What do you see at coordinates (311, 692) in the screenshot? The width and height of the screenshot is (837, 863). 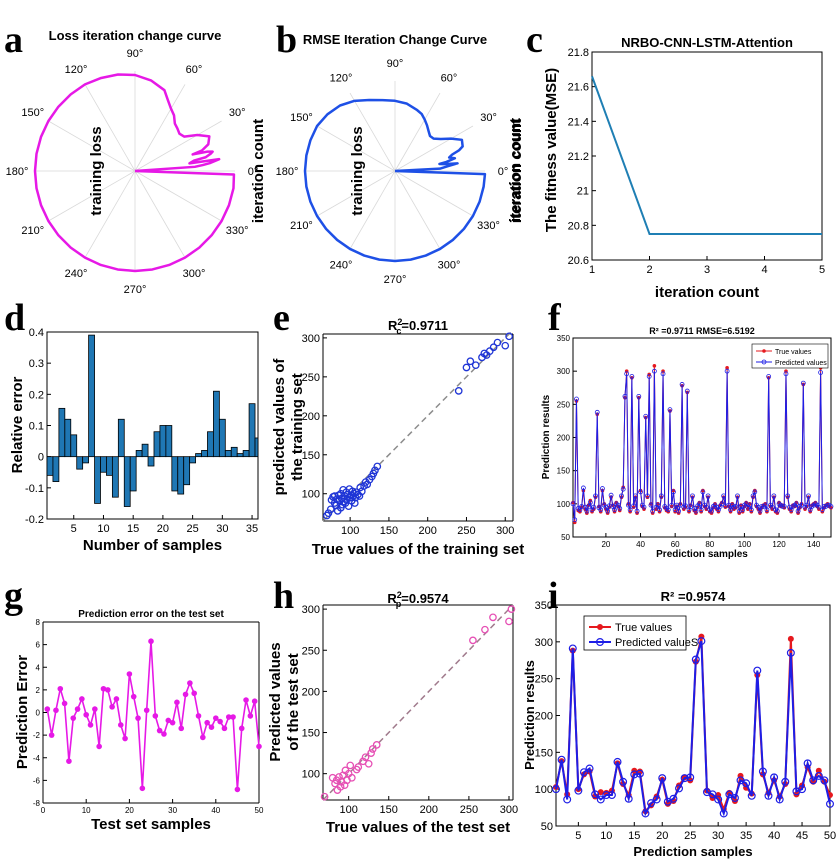 I see `y-tick-label: 200` at bounding box center [311, 692].